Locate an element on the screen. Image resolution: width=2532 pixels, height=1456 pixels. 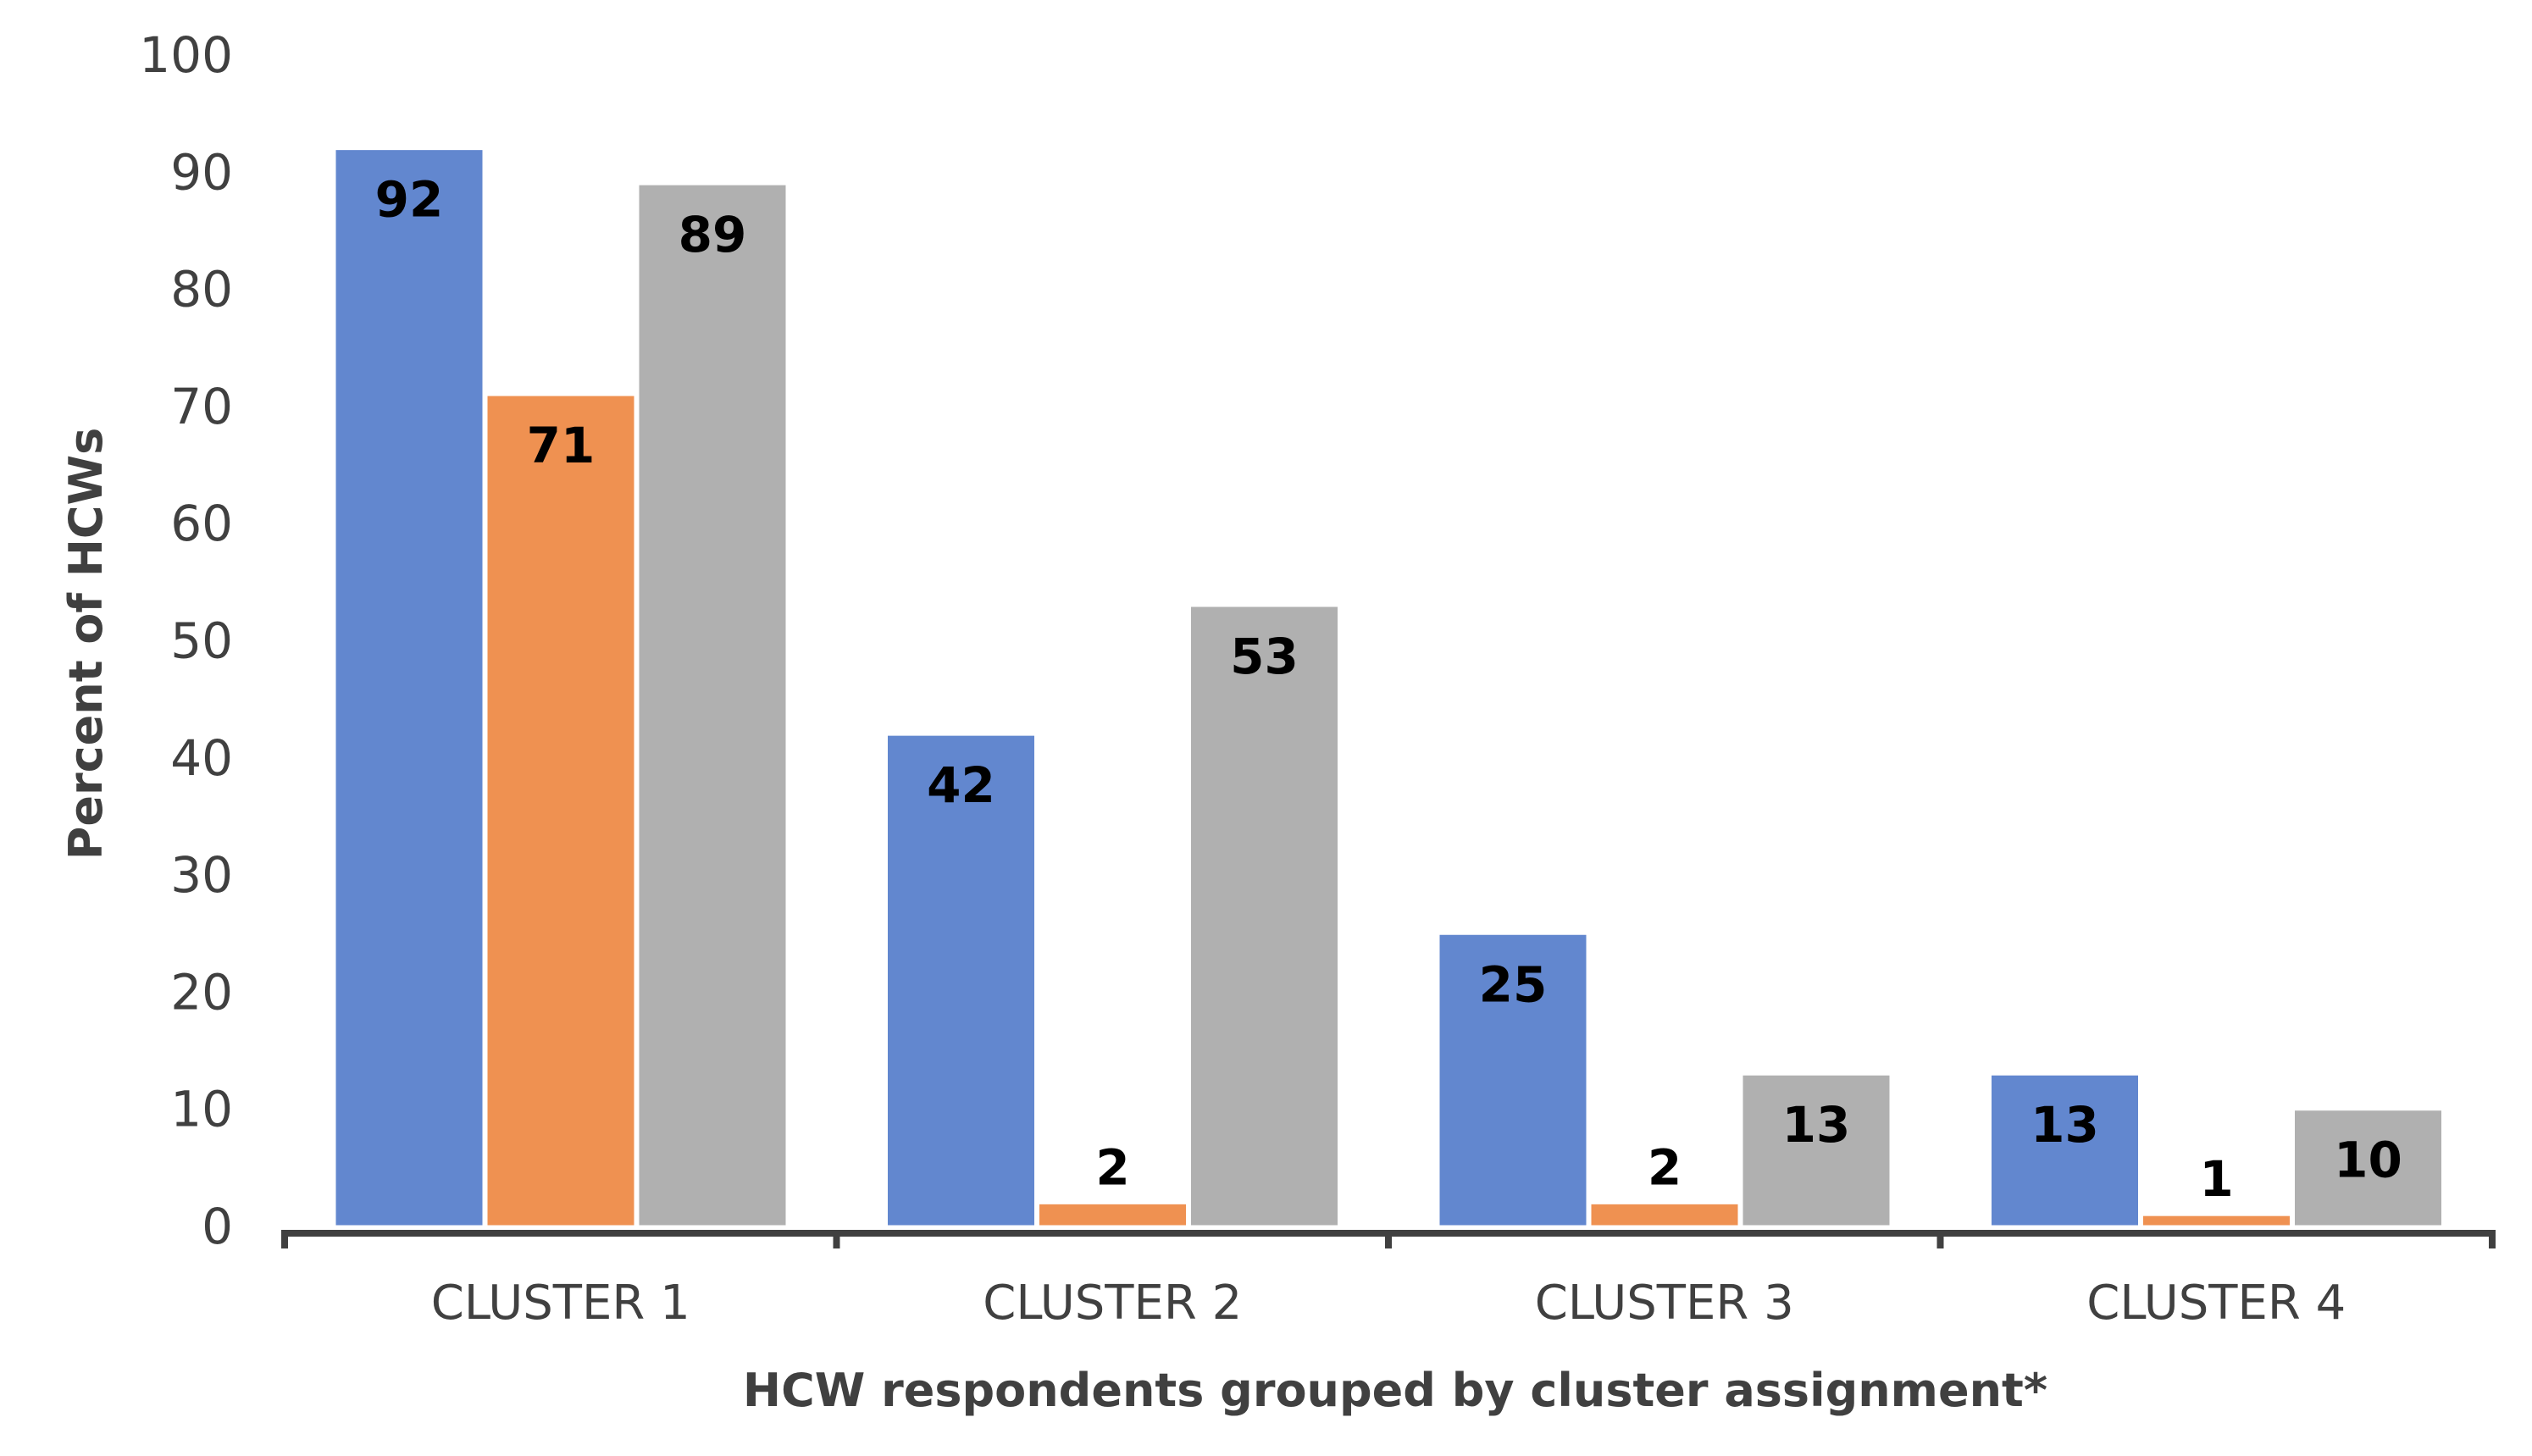
data-label: 42 is located at coordinates (961, 785).